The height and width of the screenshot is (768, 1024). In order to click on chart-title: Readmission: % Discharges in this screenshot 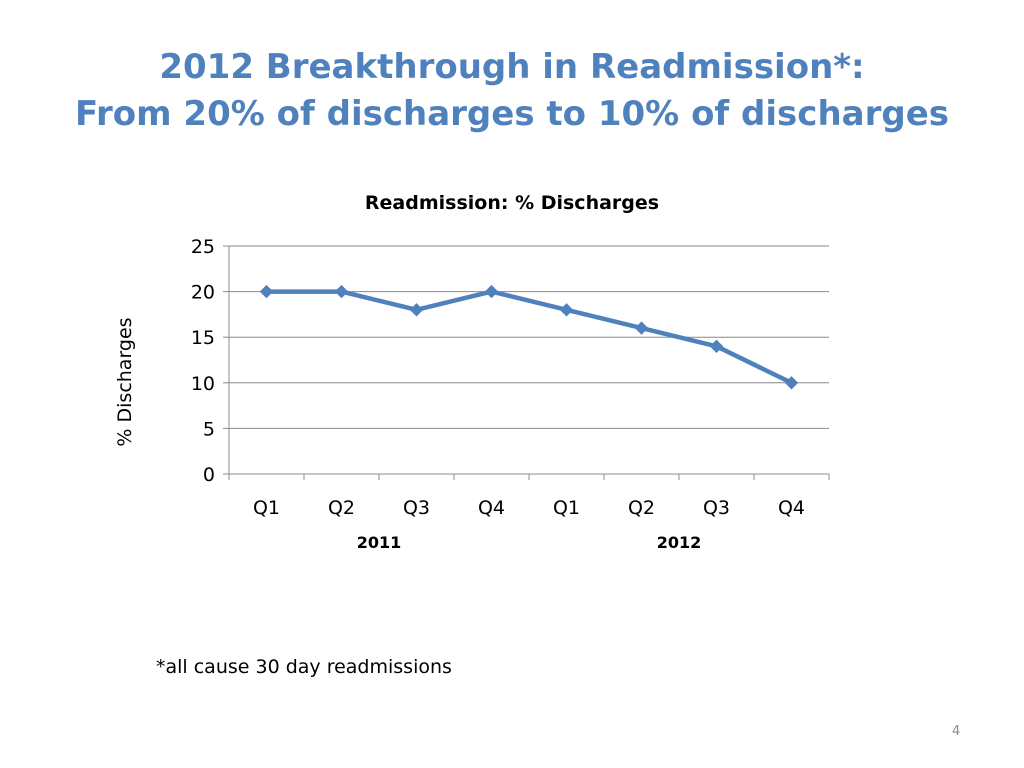, I will do `click(512, 203)`.